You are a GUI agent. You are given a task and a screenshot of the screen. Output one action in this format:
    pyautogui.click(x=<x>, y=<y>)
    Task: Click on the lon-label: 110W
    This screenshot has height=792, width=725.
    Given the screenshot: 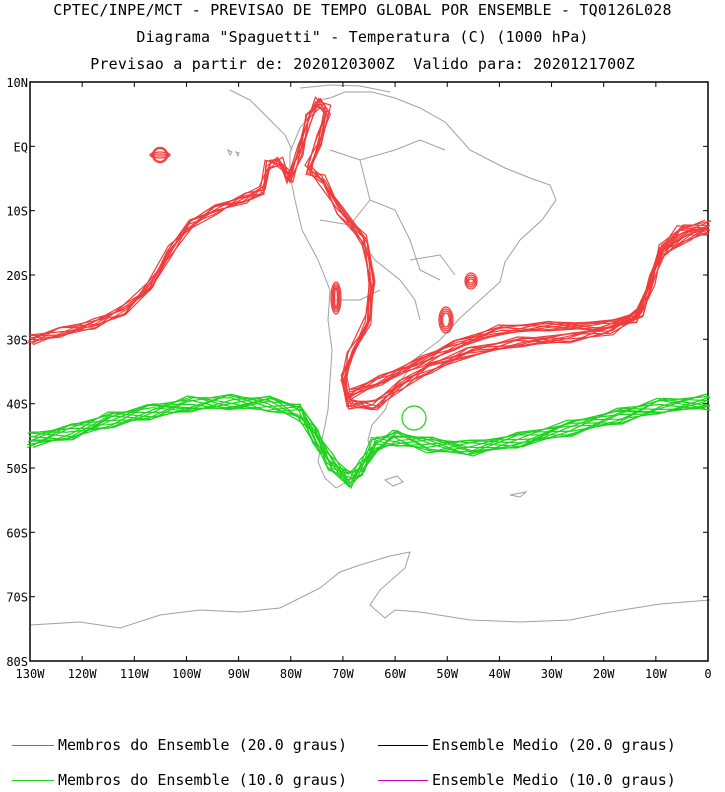 What is the action you would take?
    pyautogui.click(x=135, y=674)
    